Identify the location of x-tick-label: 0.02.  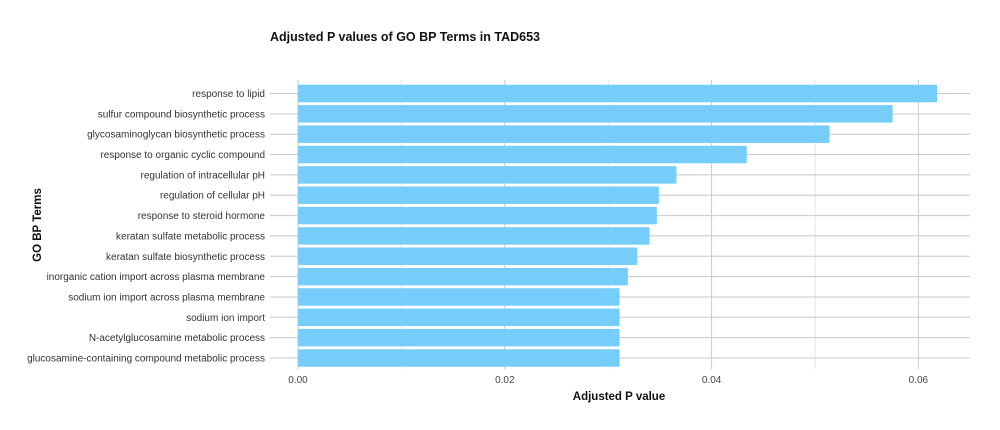
(505, 380).